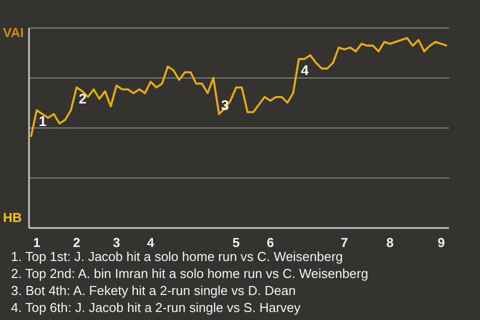 The image size is (480, 320). What do you see at coordinates (304, 70) in the screenshot?
I see `annotation: 4` at bounding box center [304, 70].